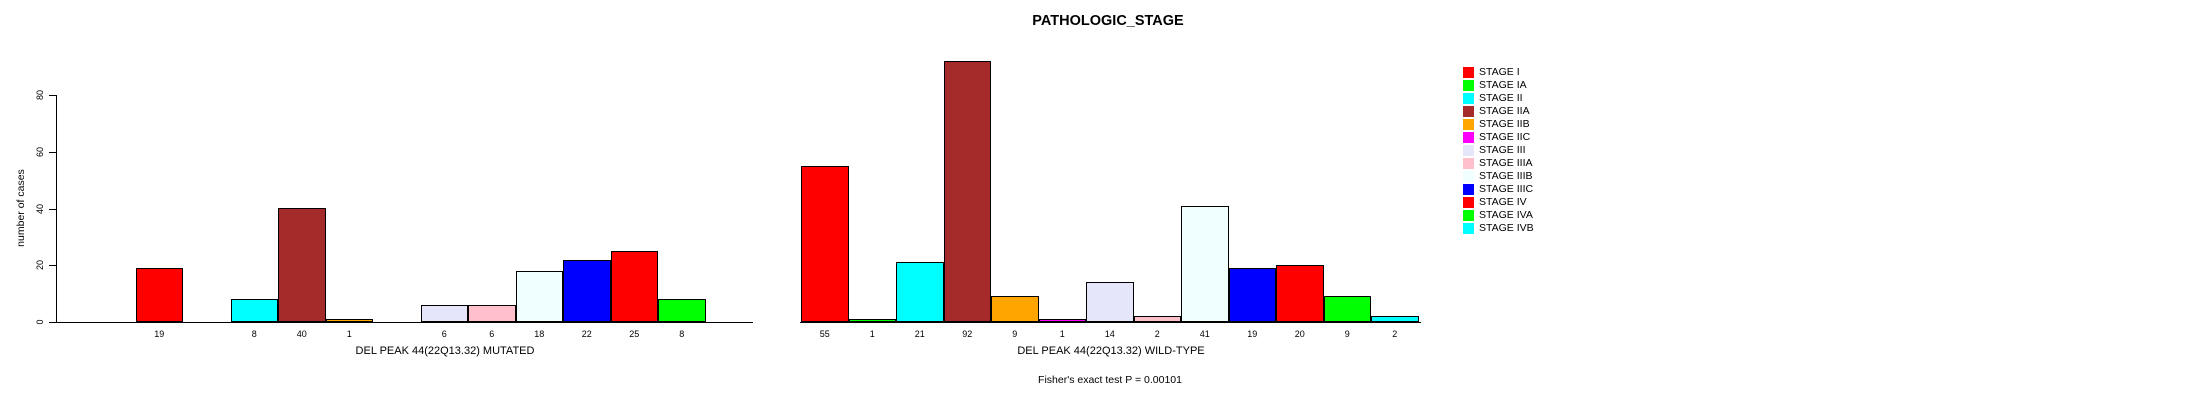 Image resolution: width=2190 pixels, height=400 pixels. What do you see at coordinates (919, 334) in the screenshot?
I see `bar-value-label: 21` at bounding box center [919, 334].